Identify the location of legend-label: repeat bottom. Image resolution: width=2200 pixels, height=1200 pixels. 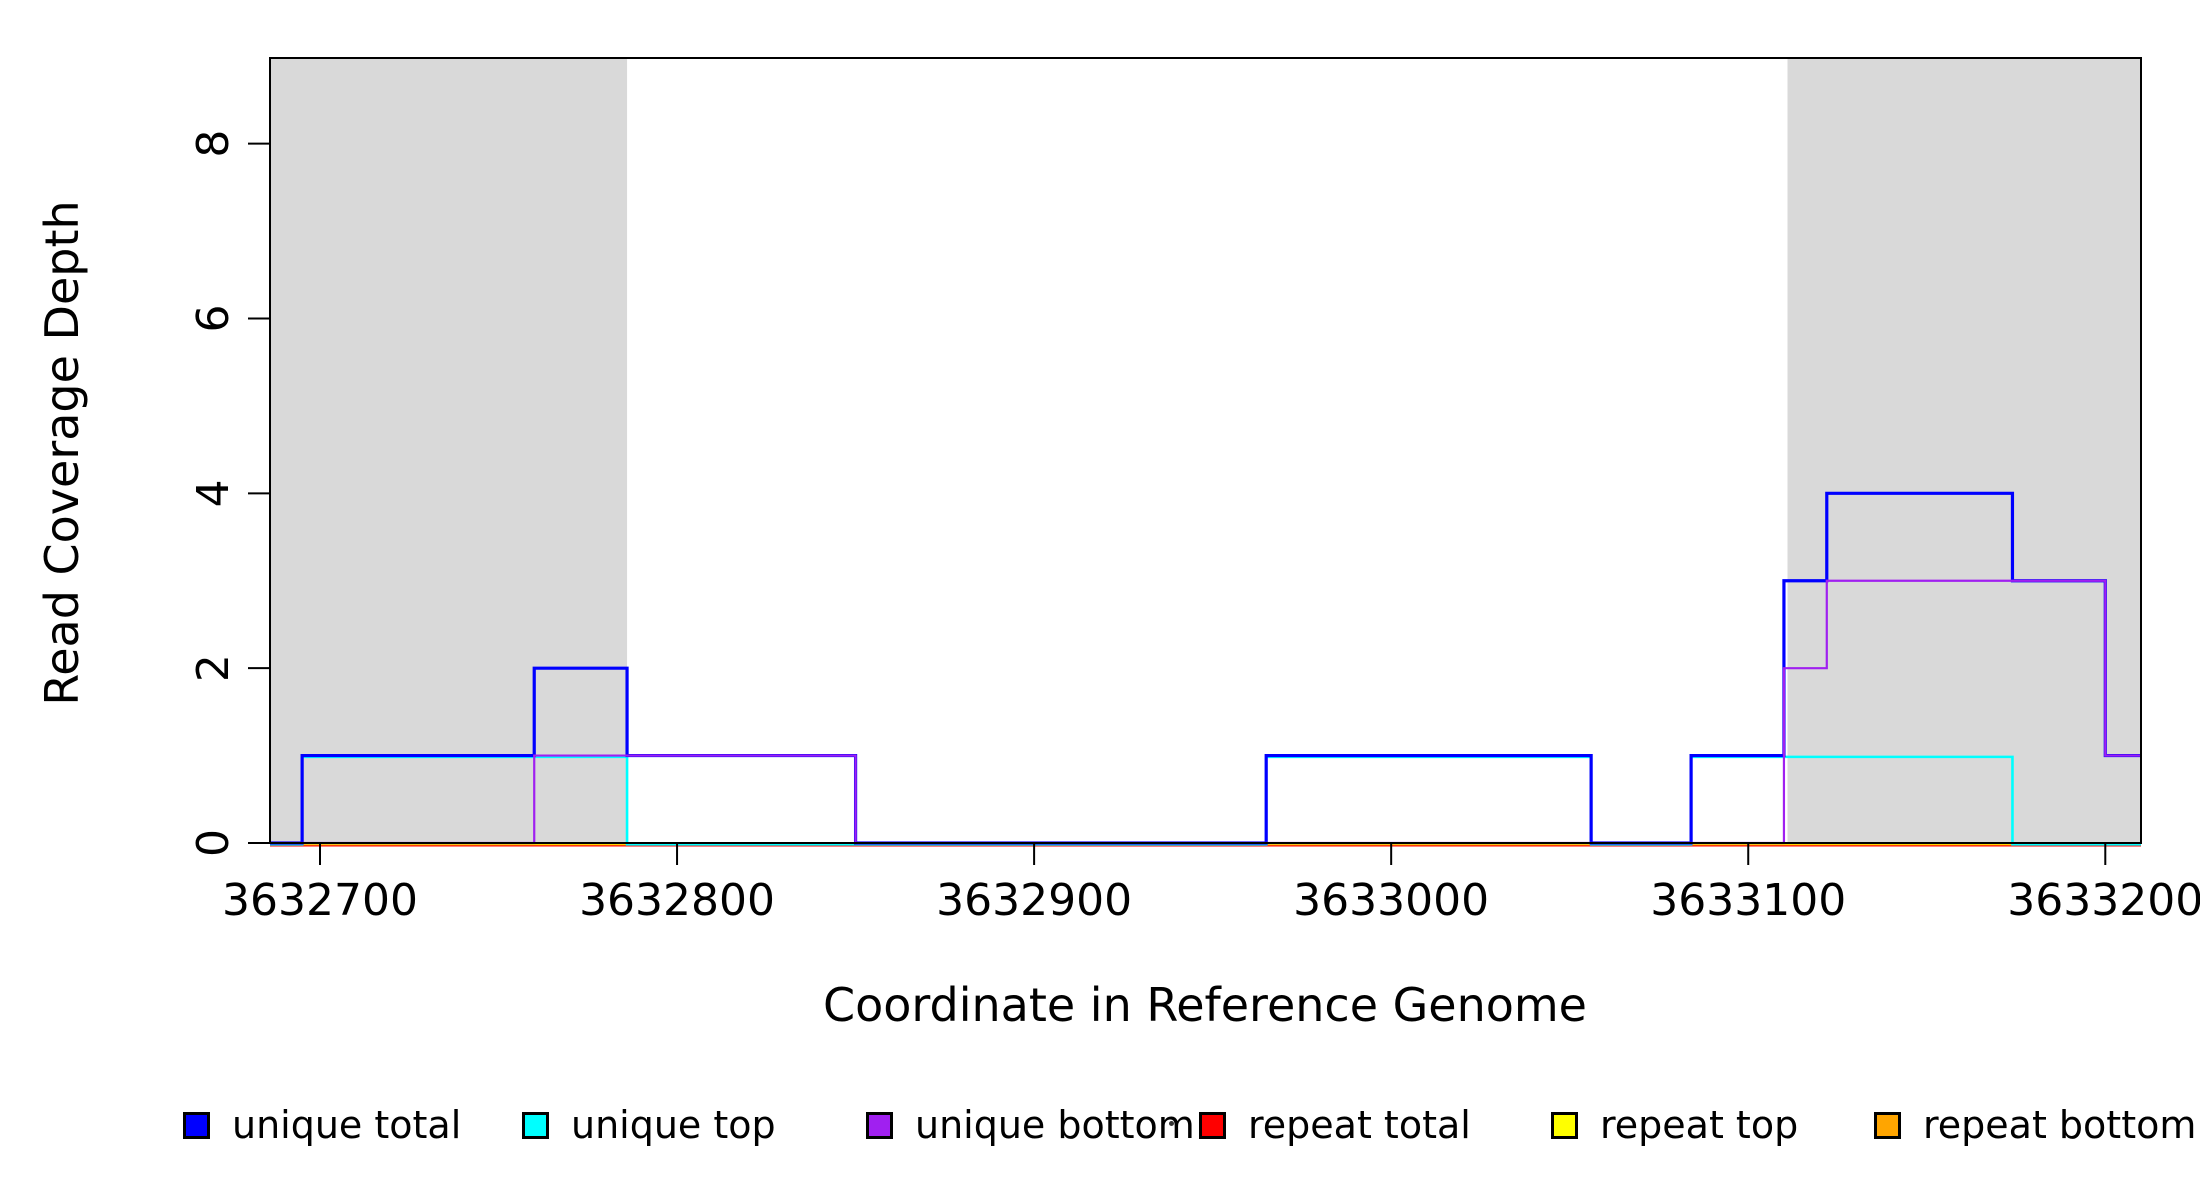
(2060, 1125).